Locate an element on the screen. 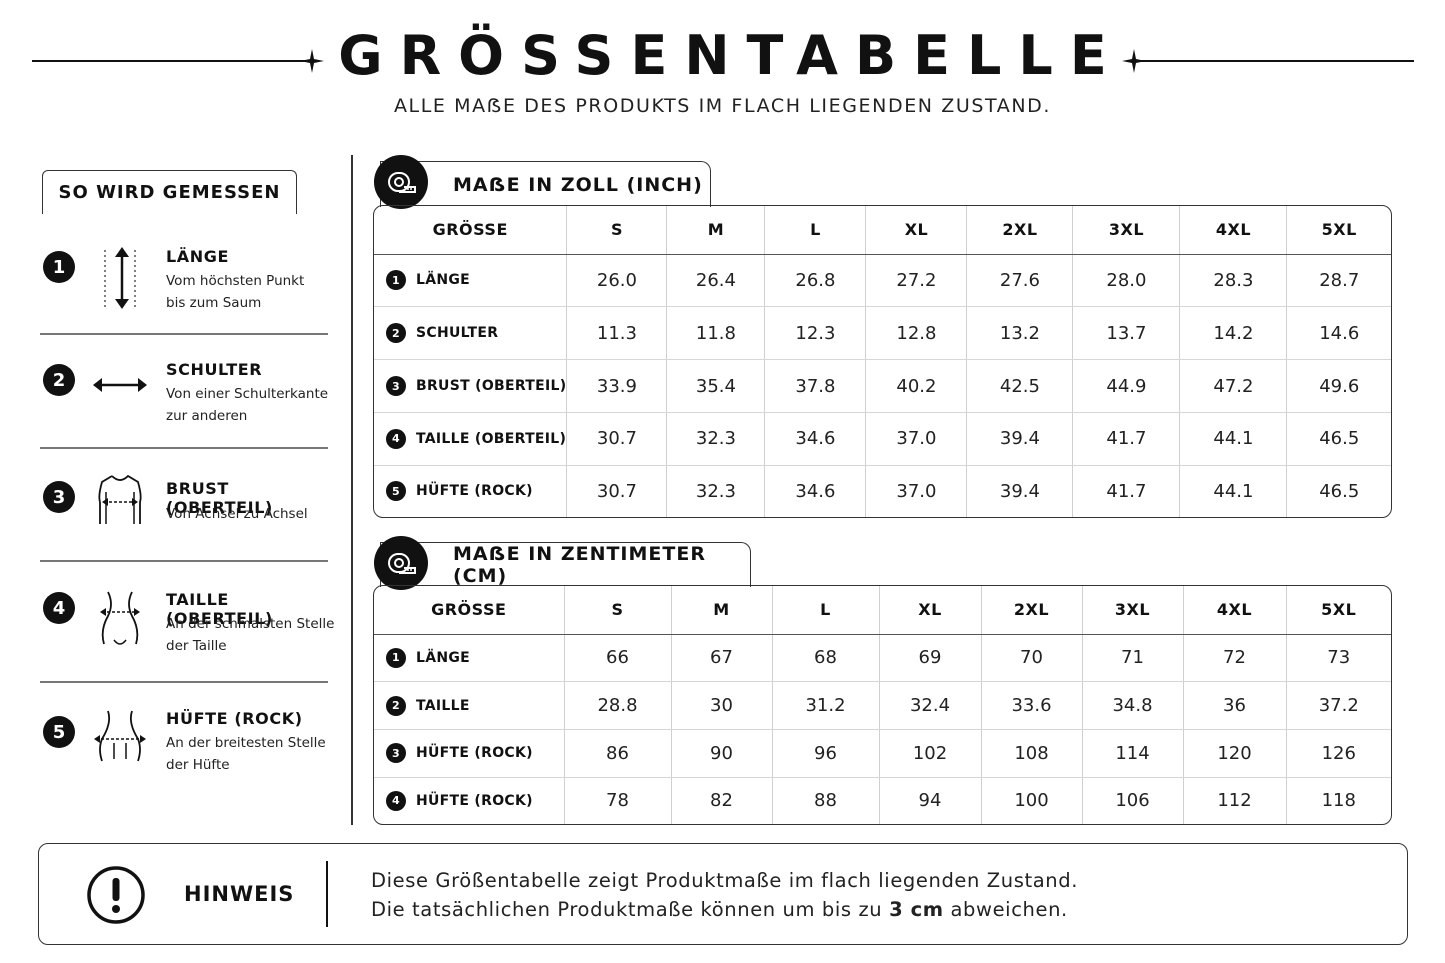 This screenshot has width=1445, height=963. step-number: 5 is located at coordinates (59, 732).